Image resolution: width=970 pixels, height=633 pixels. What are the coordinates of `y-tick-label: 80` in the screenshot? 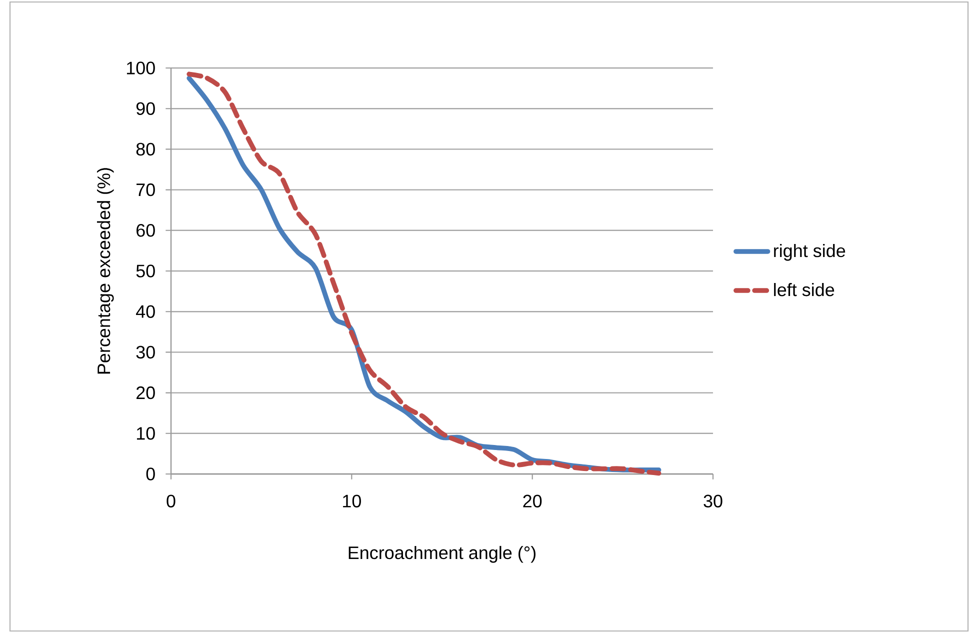 It's located at (145, 149).